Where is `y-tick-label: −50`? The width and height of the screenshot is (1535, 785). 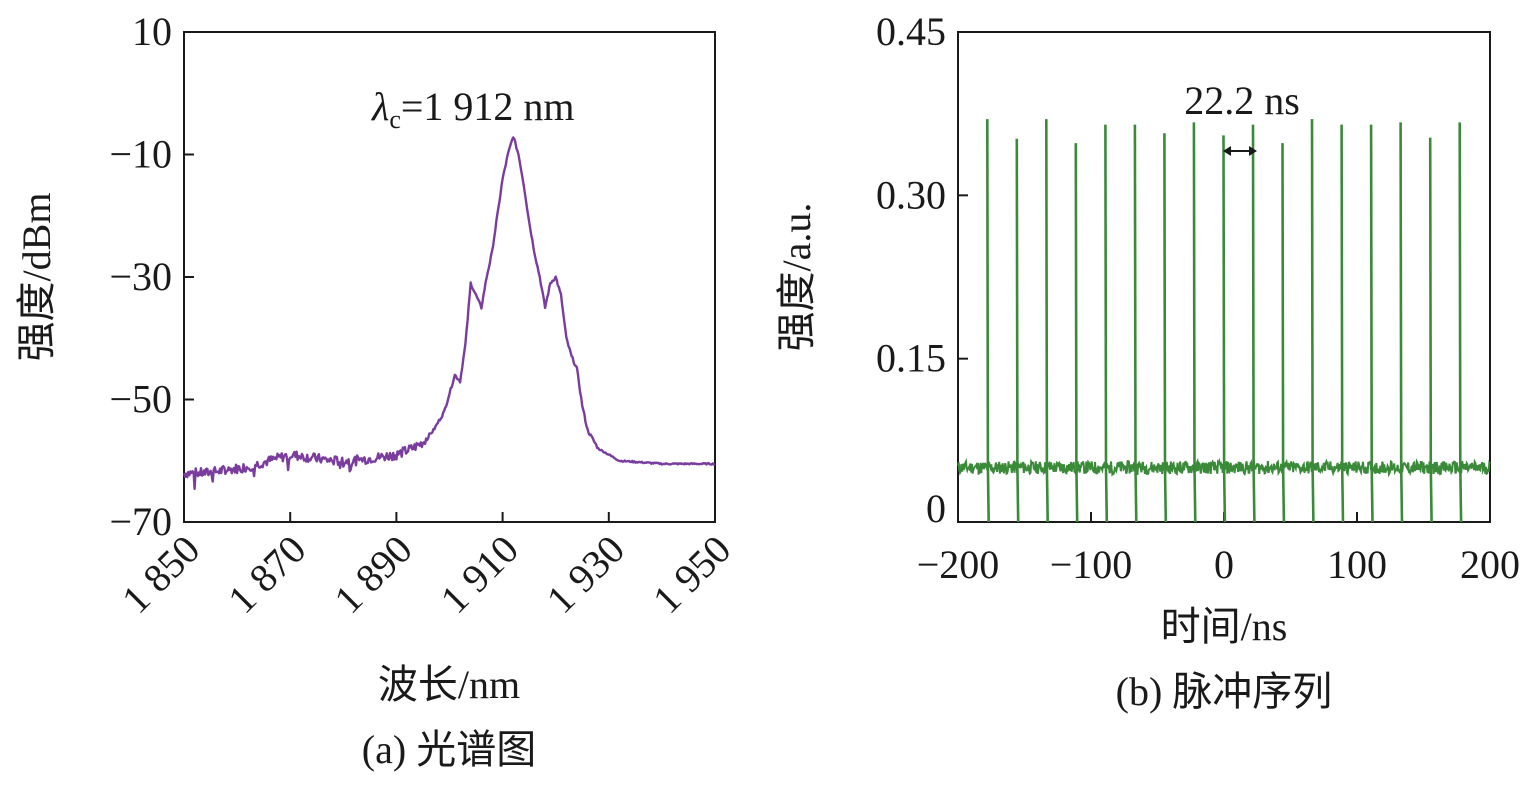
y-tick-label: −50 is located at coordinates (140, 399).